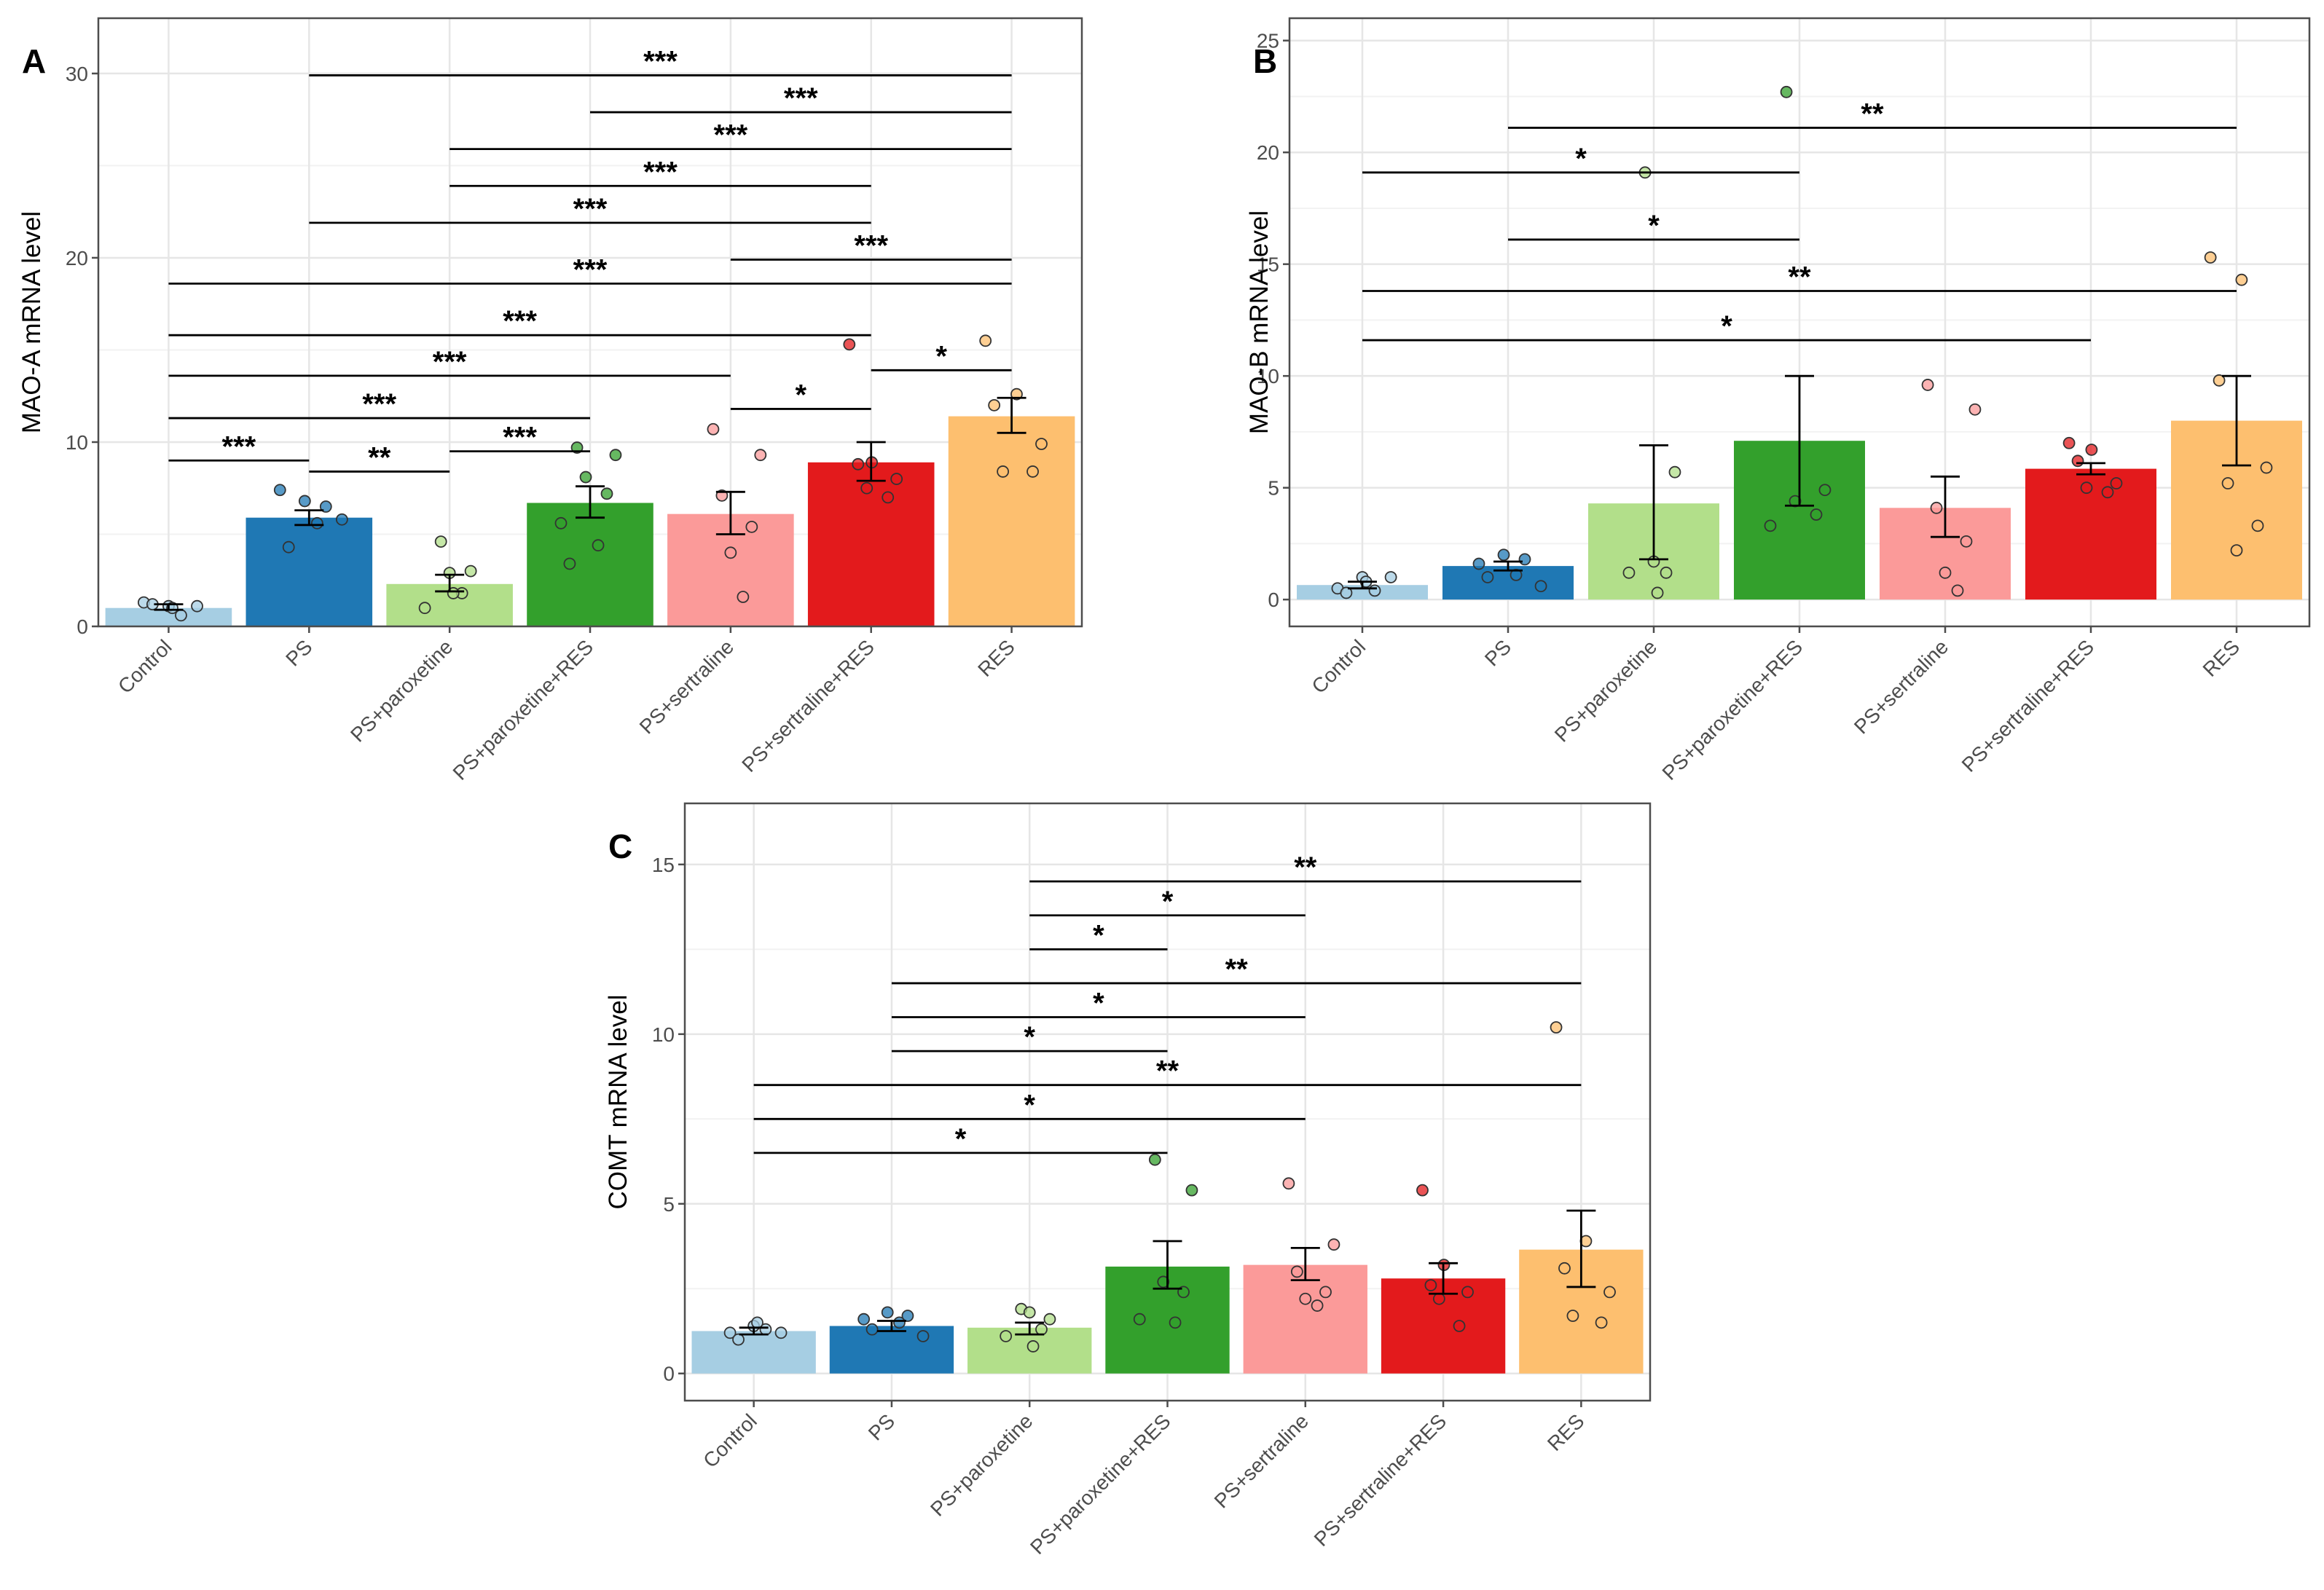 The width and height of the screenshot is (2324, 1590). I want to click on panel-letter: C, so click(620, 846).